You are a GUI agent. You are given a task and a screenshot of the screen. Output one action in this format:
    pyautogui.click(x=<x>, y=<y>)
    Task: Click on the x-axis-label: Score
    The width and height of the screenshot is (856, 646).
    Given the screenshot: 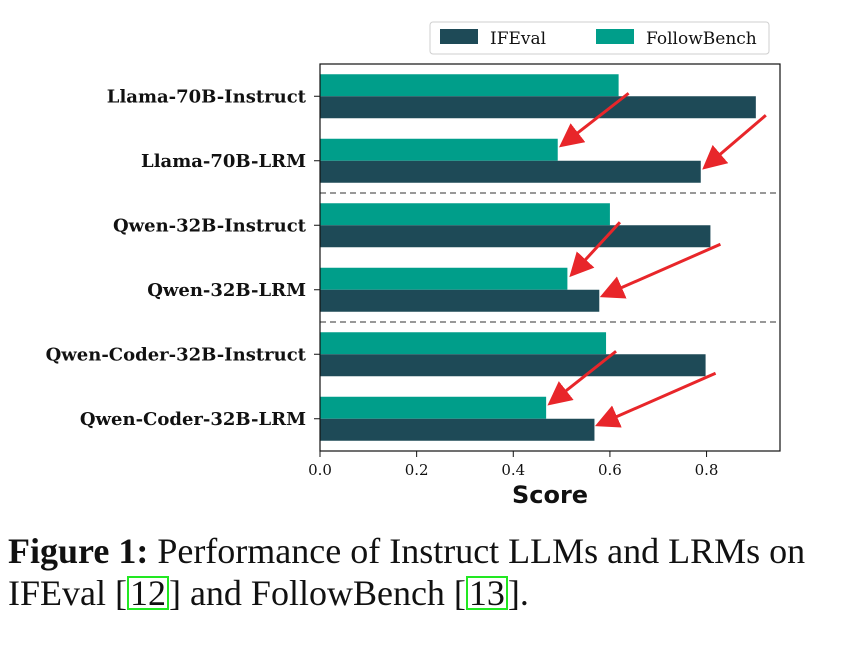 What is the action you would take?
    pyautogui.click(x=550, y=495)
    